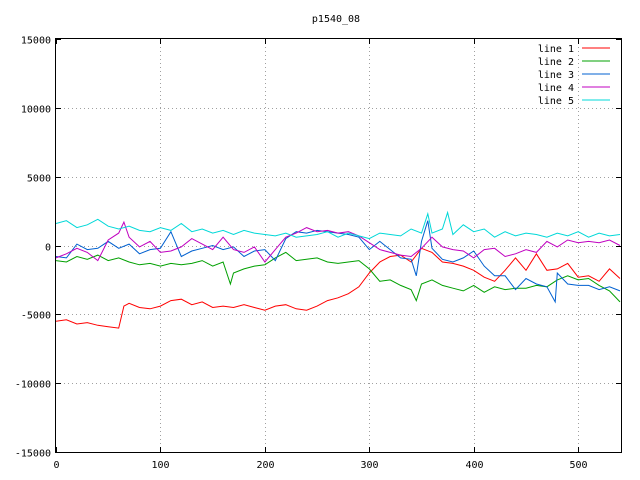 The image size is (640, 480). I want to click on legend-label-3: line 3, so click(556, 75).